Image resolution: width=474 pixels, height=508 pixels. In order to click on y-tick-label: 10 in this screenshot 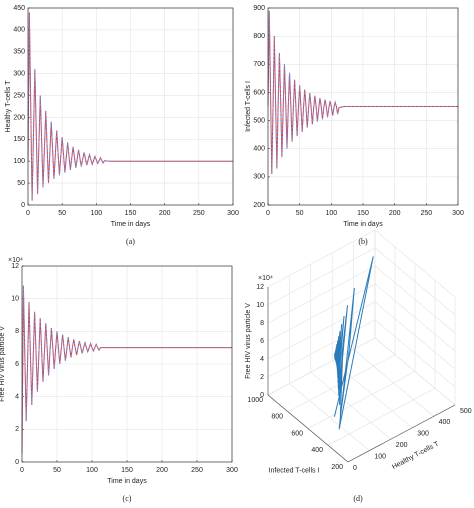, I will do `click(15, 299)`.